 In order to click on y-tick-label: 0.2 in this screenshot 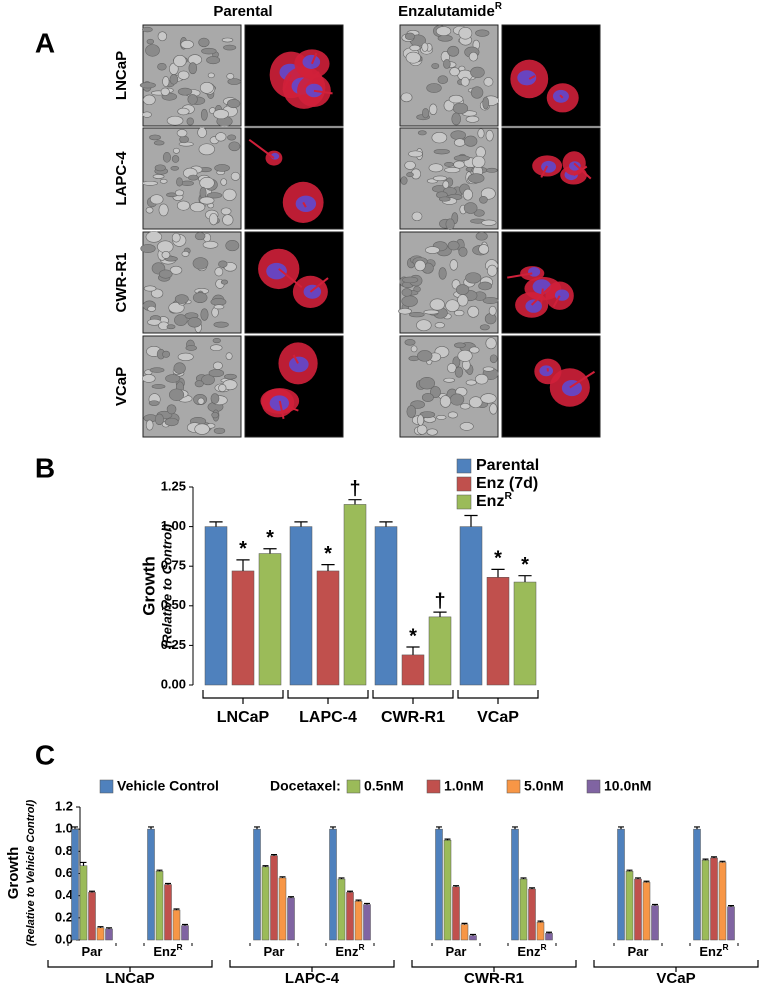, I will do `click(64, 916)`.